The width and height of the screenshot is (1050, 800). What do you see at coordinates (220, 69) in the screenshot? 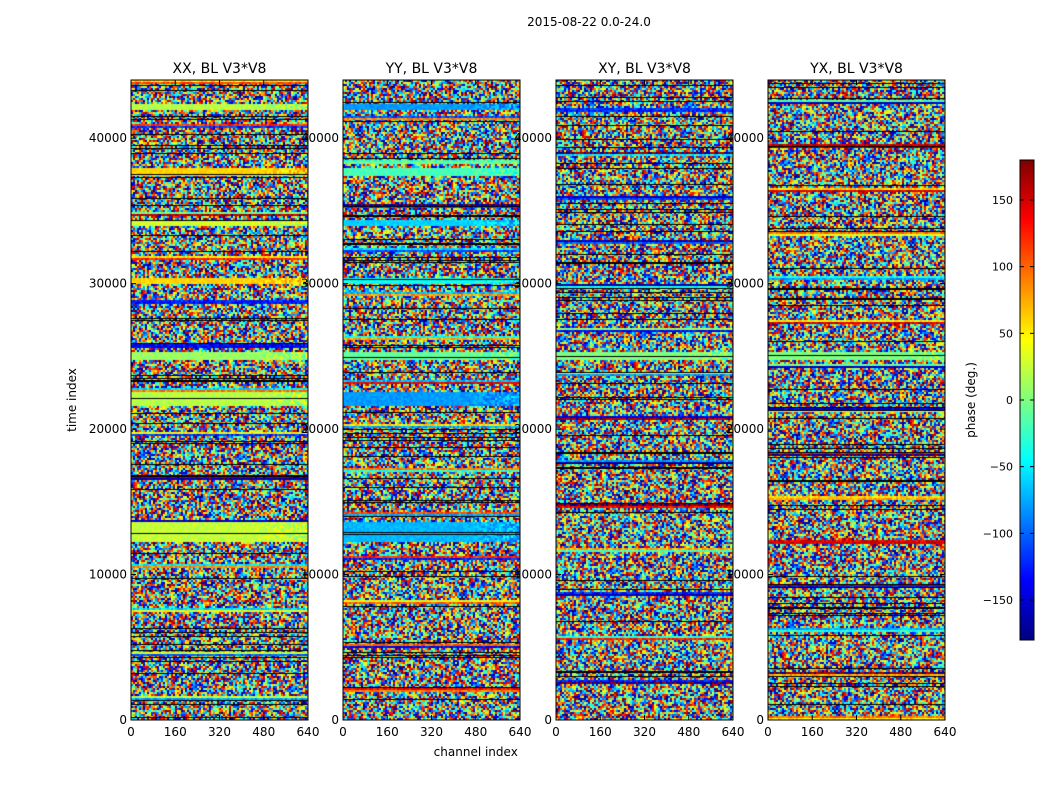
I see `panel-title: XX, BL V3*V8` at bounding box center [220, 69].